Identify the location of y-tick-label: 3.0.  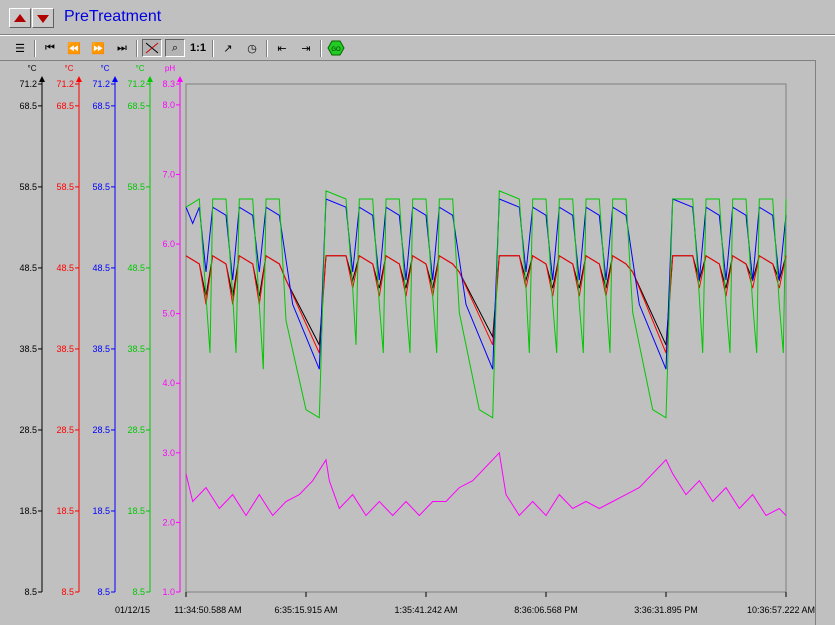
(168, 453).